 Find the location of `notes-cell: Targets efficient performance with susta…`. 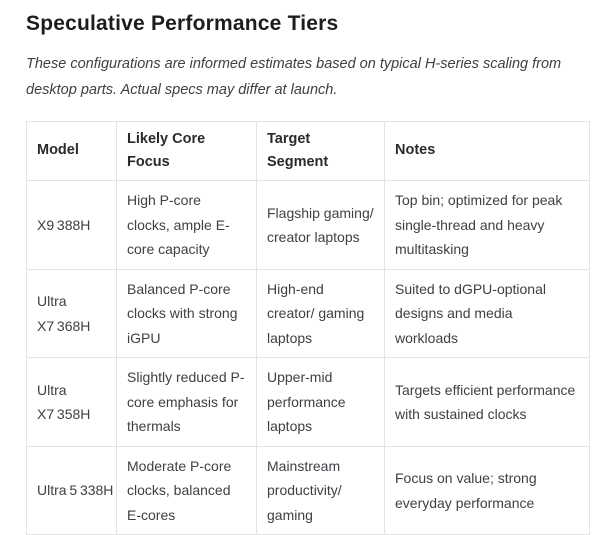

notes-cell: Targets efficient performance with susta… is located at coordinates (487, 402).